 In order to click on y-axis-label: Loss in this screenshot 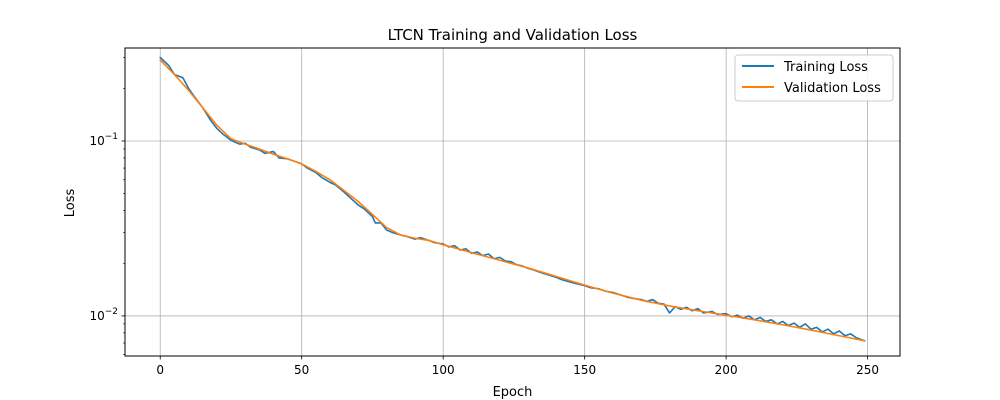, I will do `click(70, 203)`.